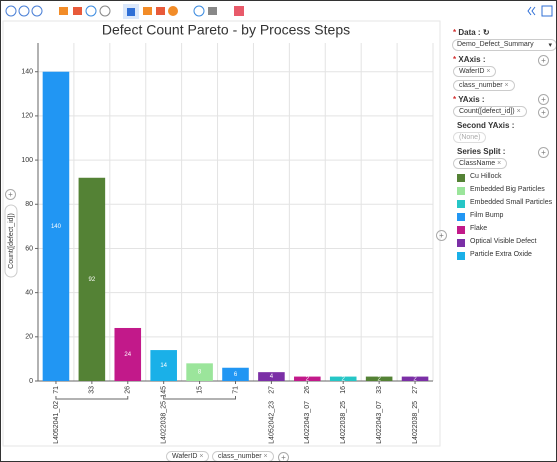 This screenshot has height=462, width=557. Describe the element at coordinates (29, 204) in the screenshot. I see `y-tick-label: 80` at that location.